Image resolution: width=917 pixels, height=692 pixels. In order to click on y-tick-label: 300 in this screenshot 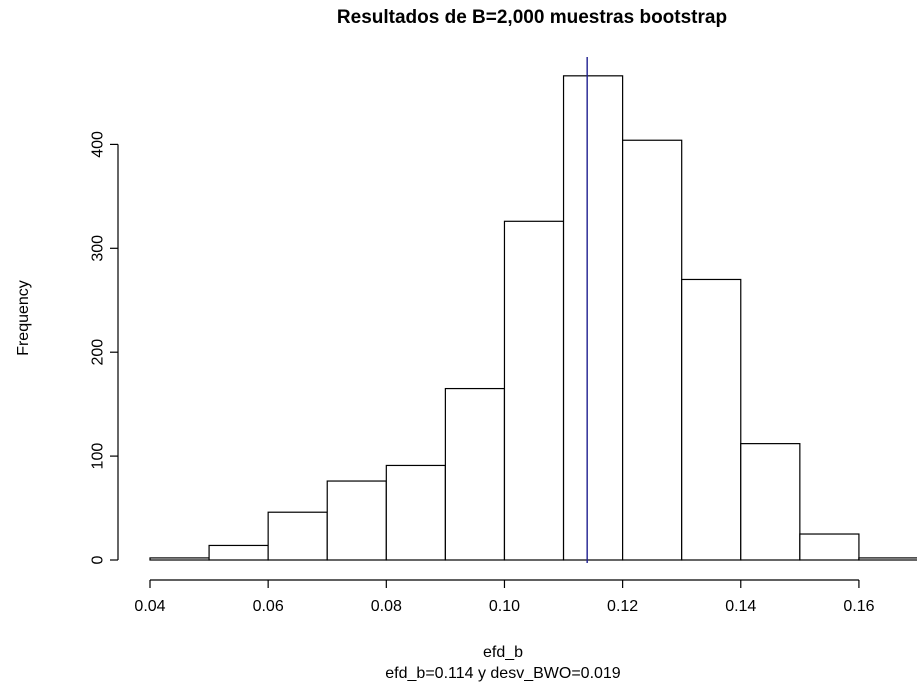, I will do `click(98, 248)`.